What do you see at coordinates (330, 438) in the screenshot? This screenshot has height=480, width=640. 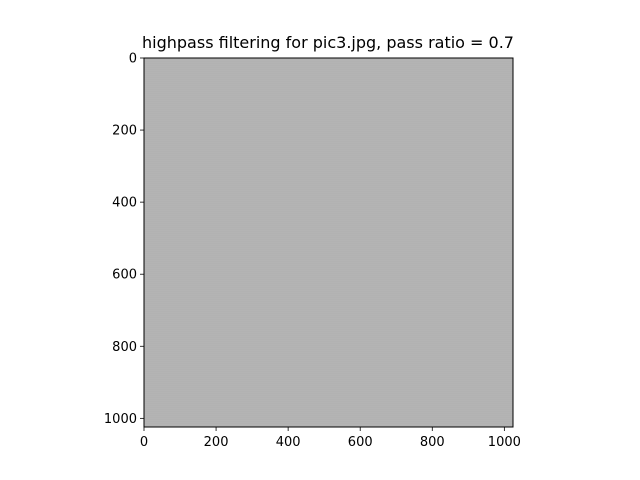 I see `x-axis: 0 200 400 600 800 1000` at bounding box center [330, 438].